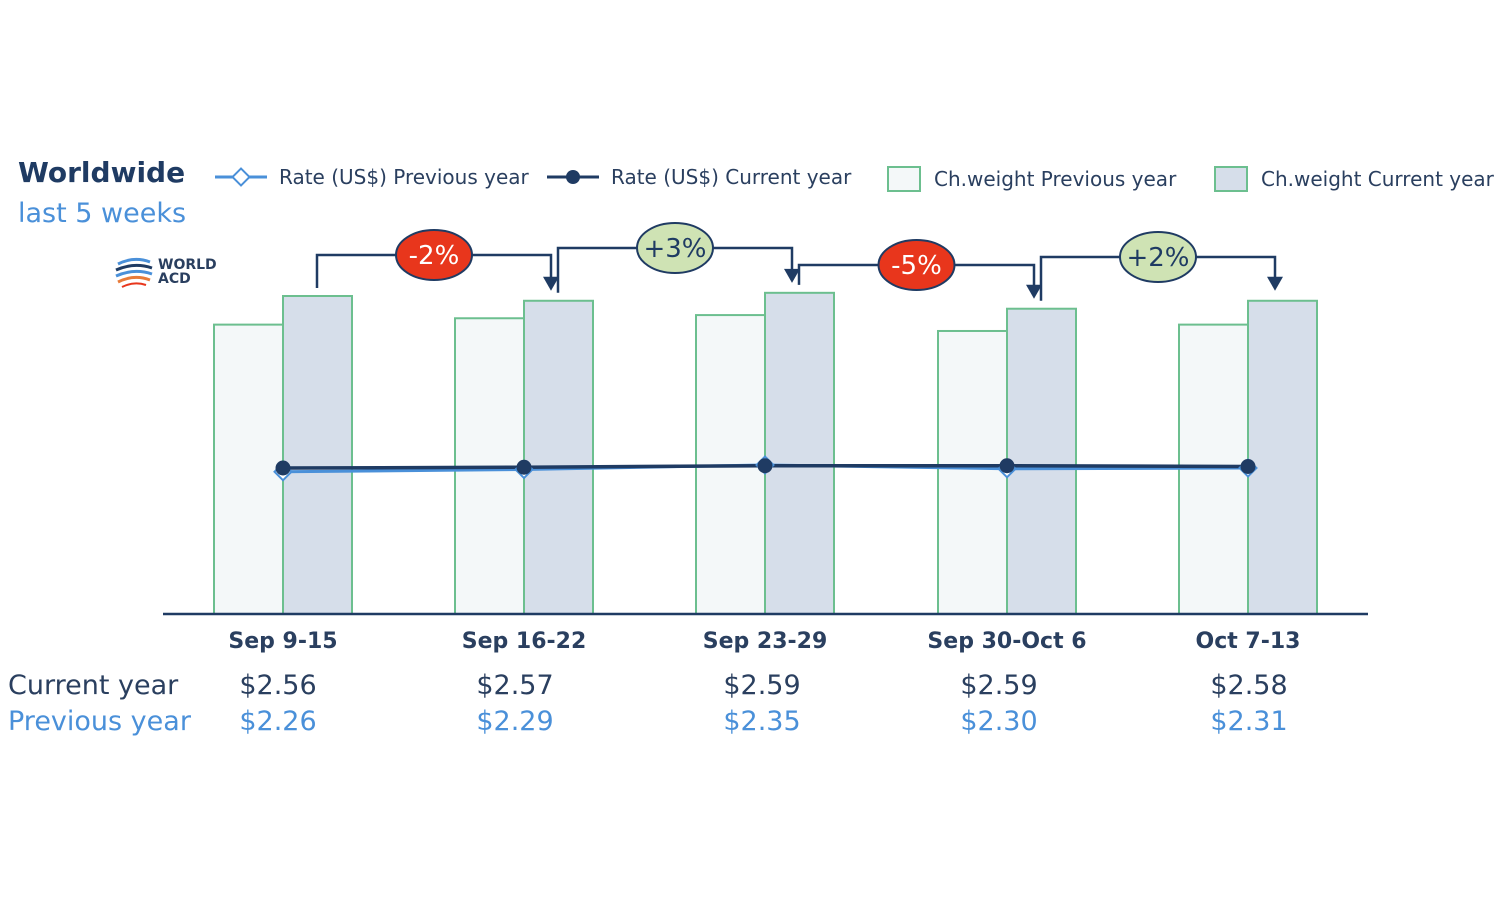  Describe the element at coordinates (404, 177) in the screenshot. I see `legend-rate-previous-label: Rate (US$) Previous year` at that location.